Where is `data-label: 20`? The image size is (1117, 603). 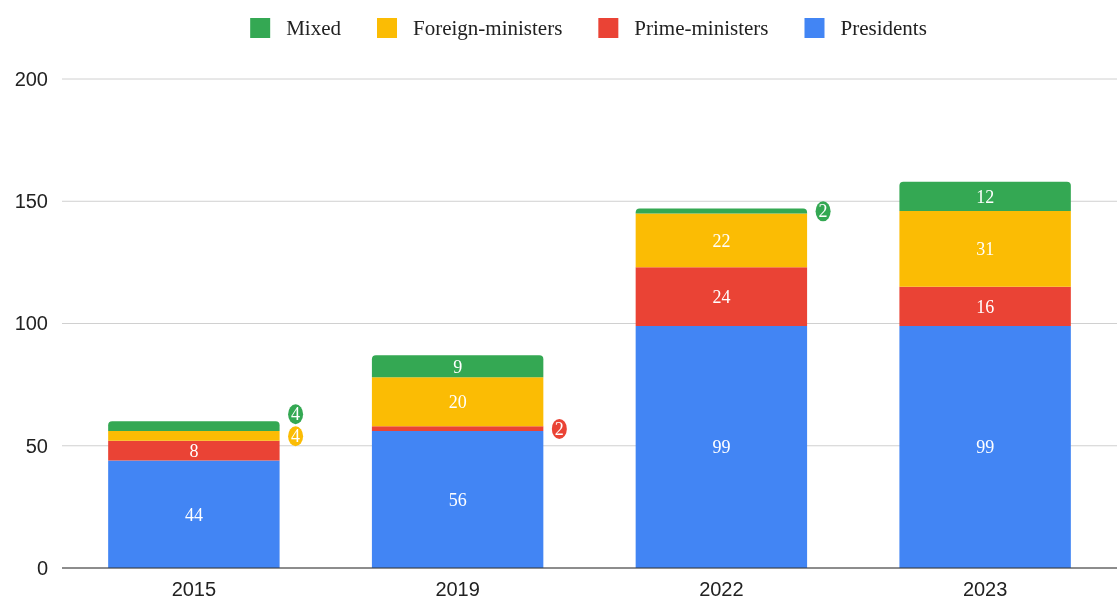
data-label: 20 is located at coordinates (457, 402).